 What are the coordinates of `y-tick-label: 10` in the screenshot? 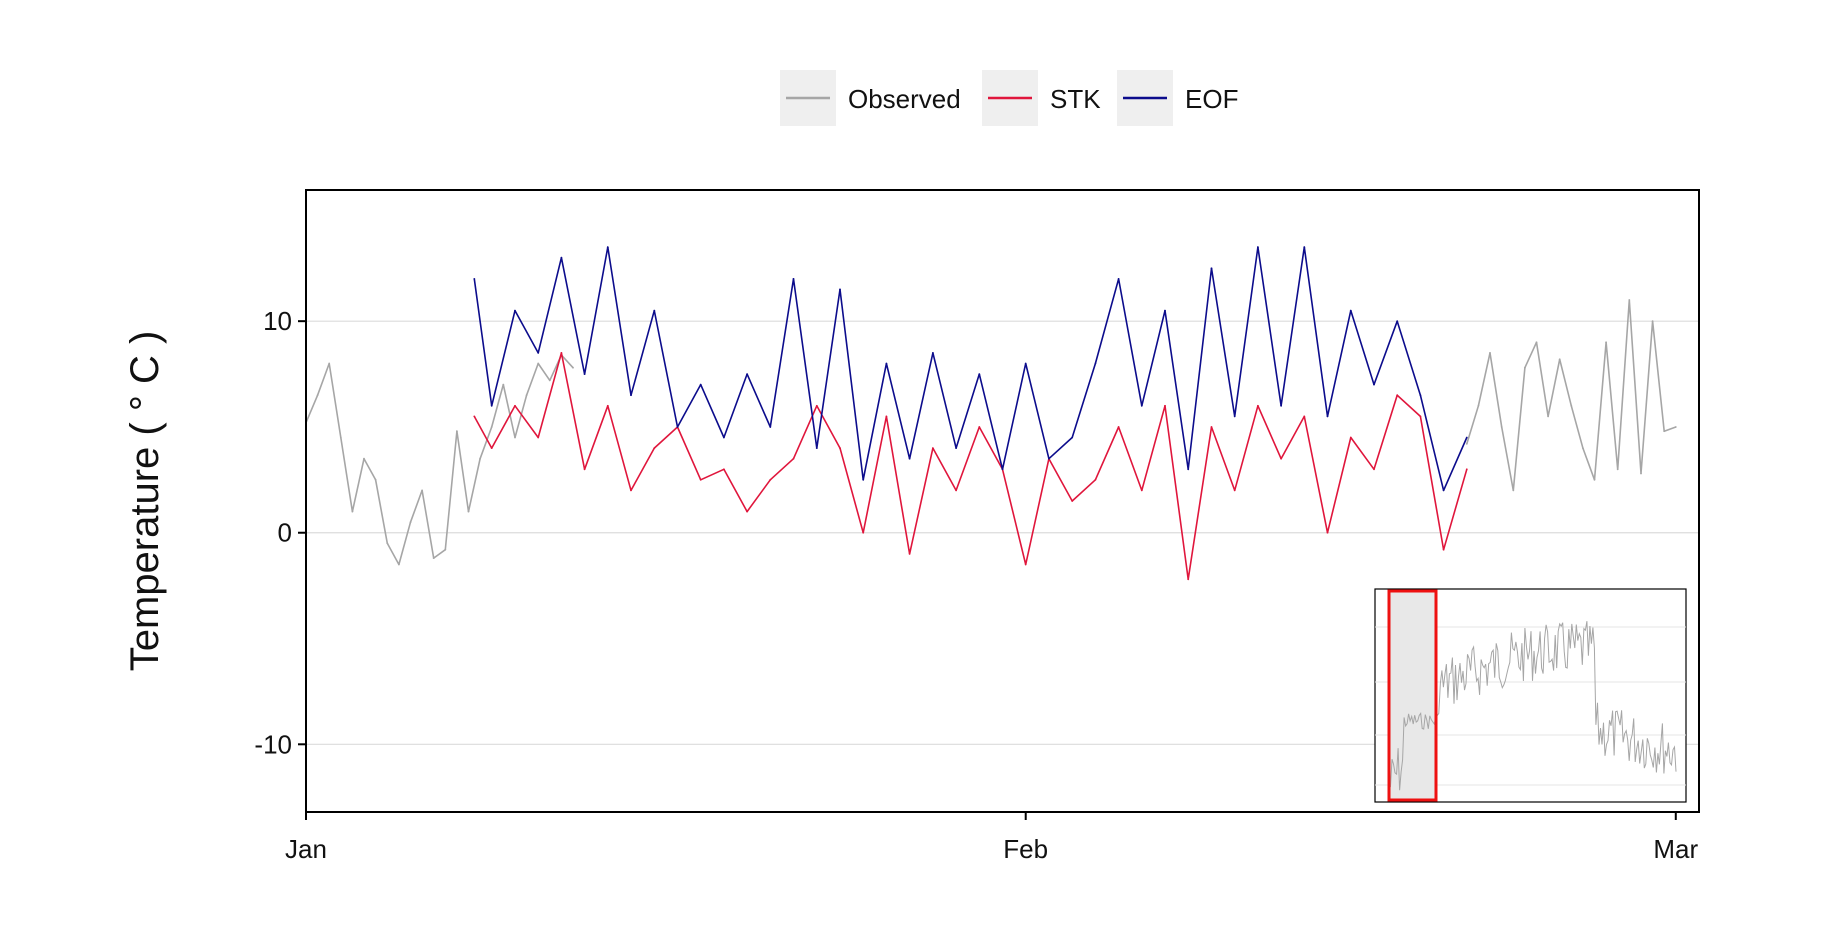 It's located at (277, 321).